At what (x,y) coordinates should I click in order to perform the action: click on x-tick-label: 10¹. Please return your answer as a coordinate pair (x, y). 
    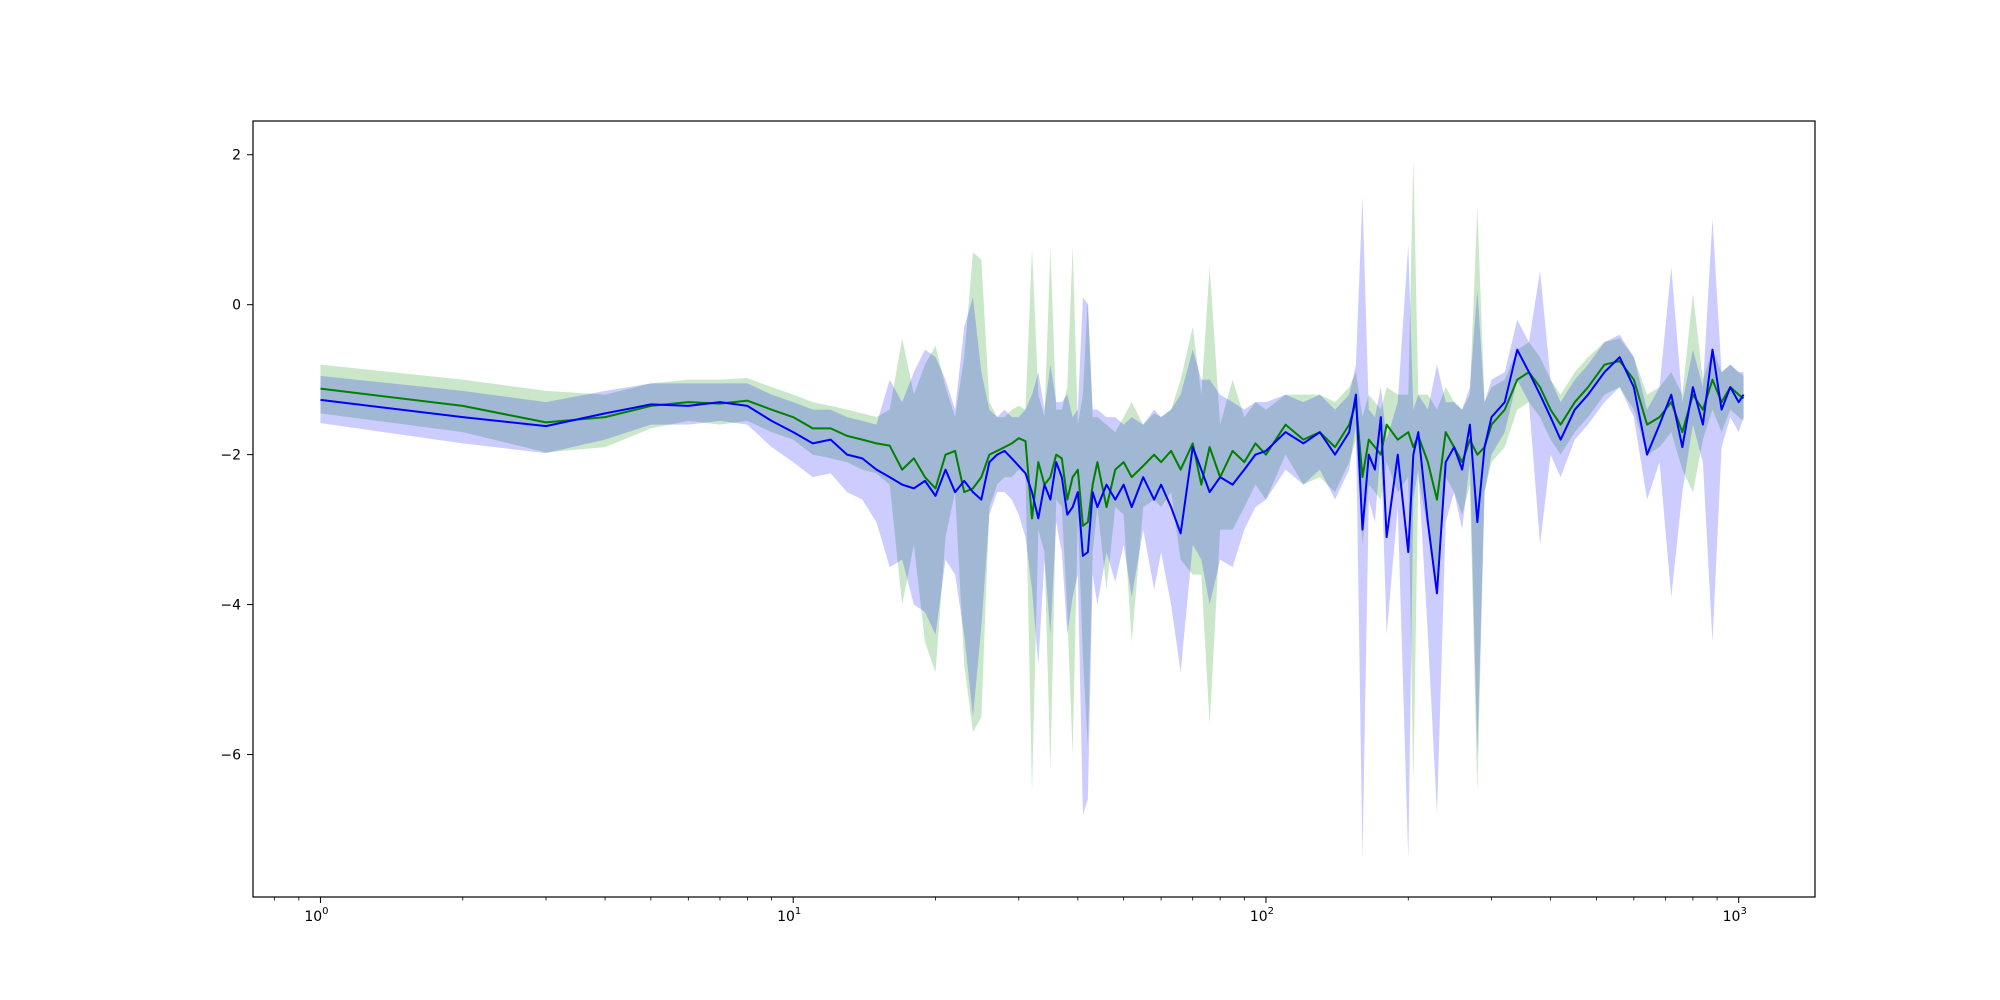
    Looking at the image, I should click on (789, 915).